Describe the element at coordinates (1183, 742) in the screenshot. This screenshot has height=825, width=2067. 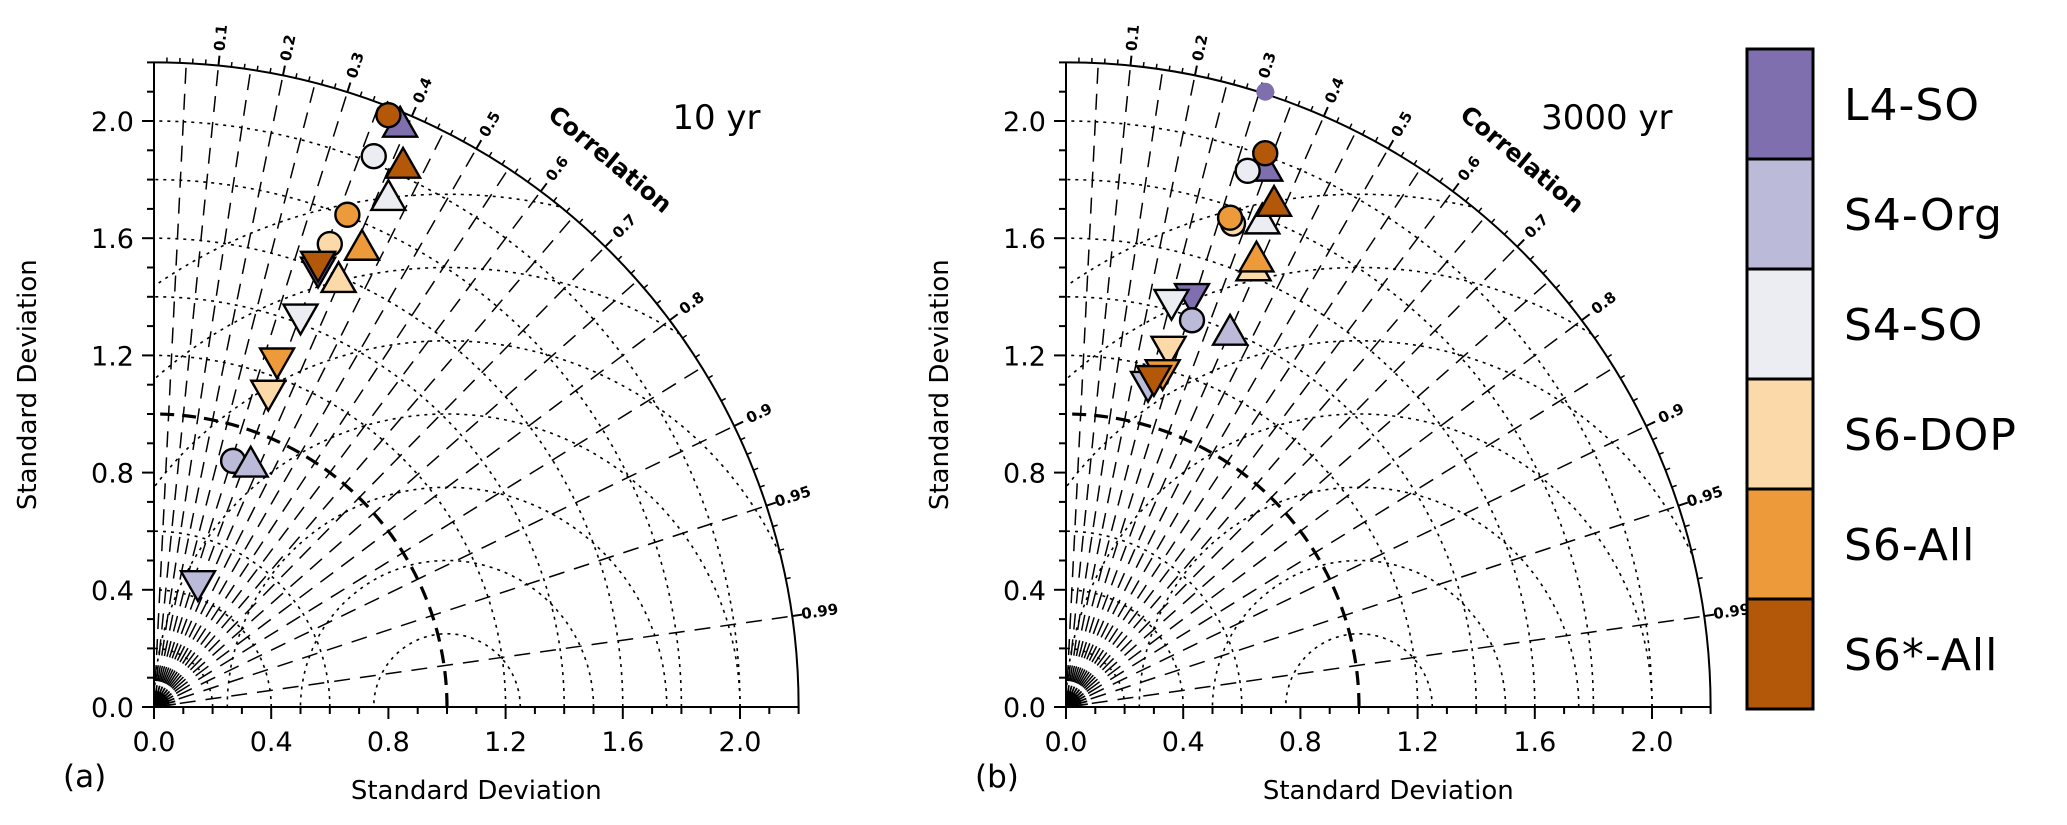
I see `x-tick-label: 0.4` at that location.